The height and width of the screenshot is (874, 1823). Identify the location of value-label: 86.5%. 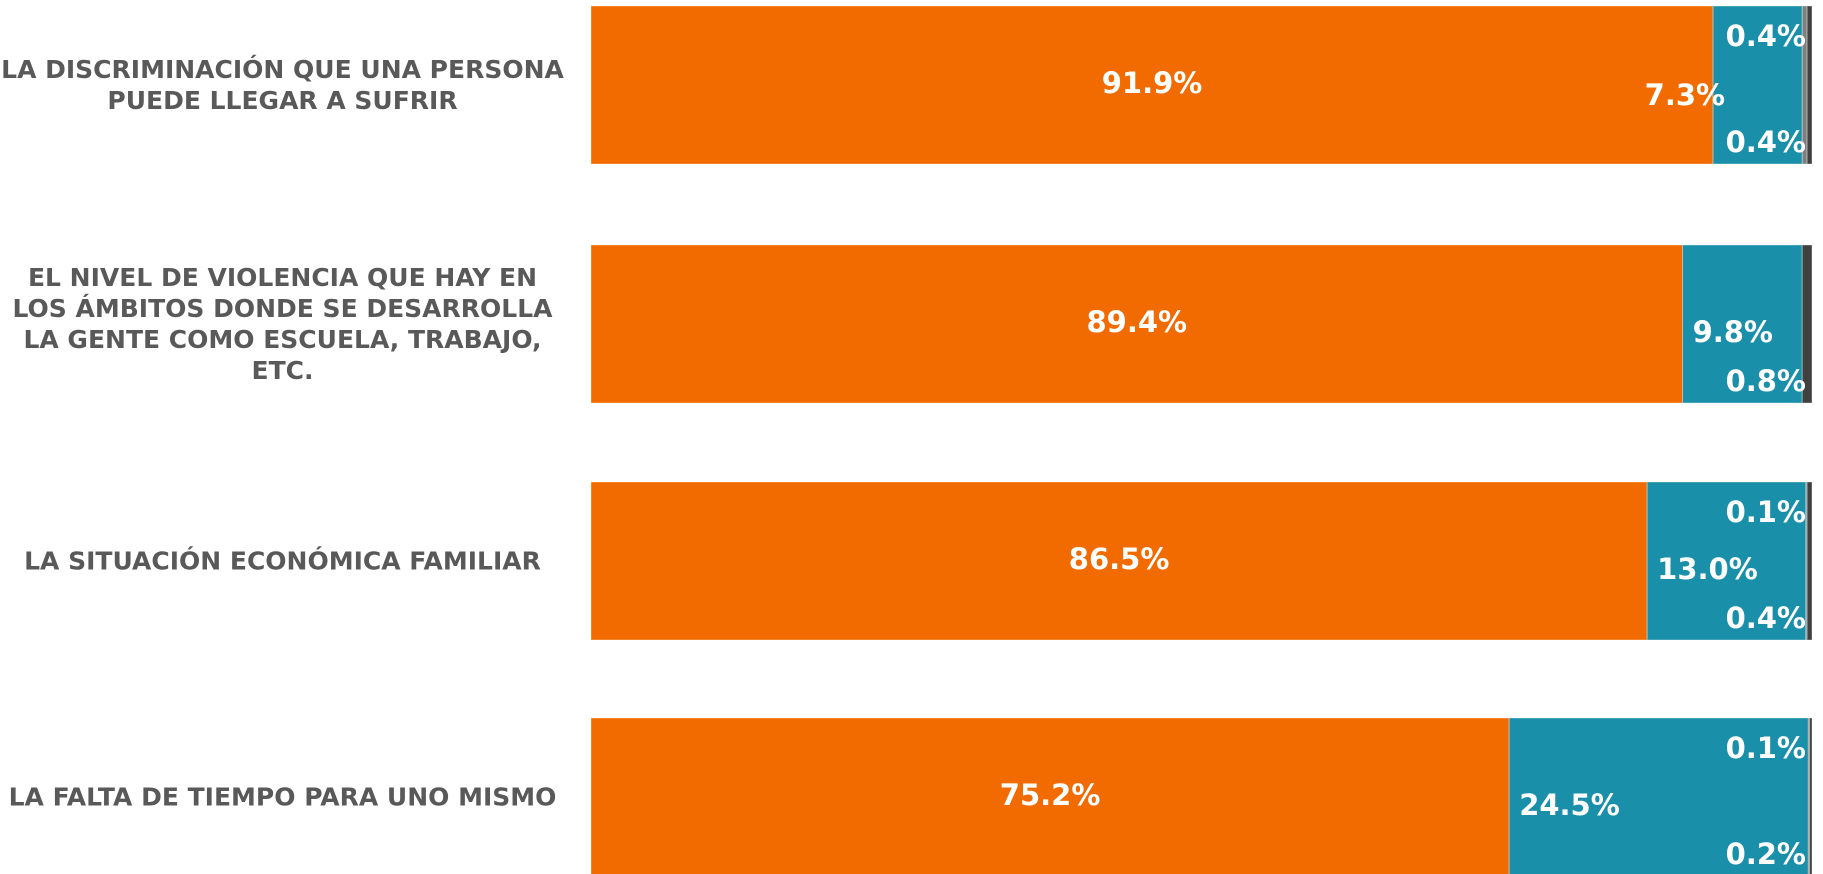
(1119, 559).